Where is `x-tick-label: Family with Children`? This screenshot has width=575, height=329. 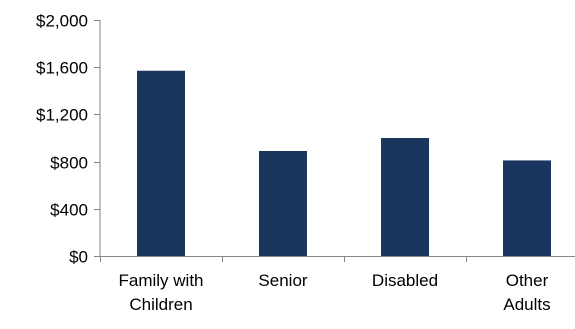
x-tick-label: Family with Children is located at coordinates (160, 292).